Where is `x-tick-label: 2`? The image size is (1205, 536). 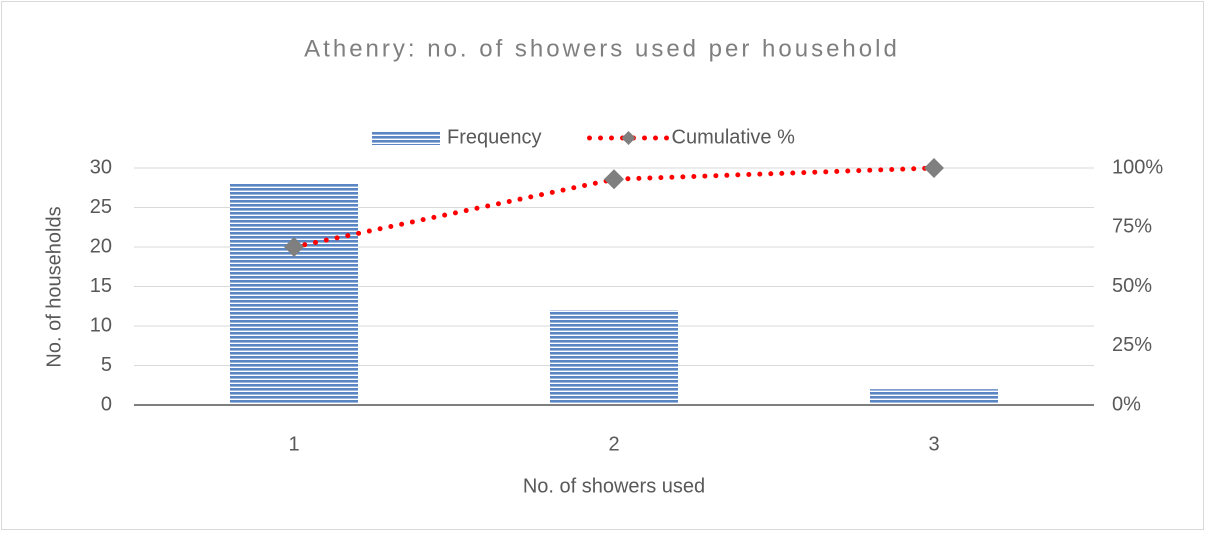
x-tick-label: 2 is located at coordinates (613, 444).